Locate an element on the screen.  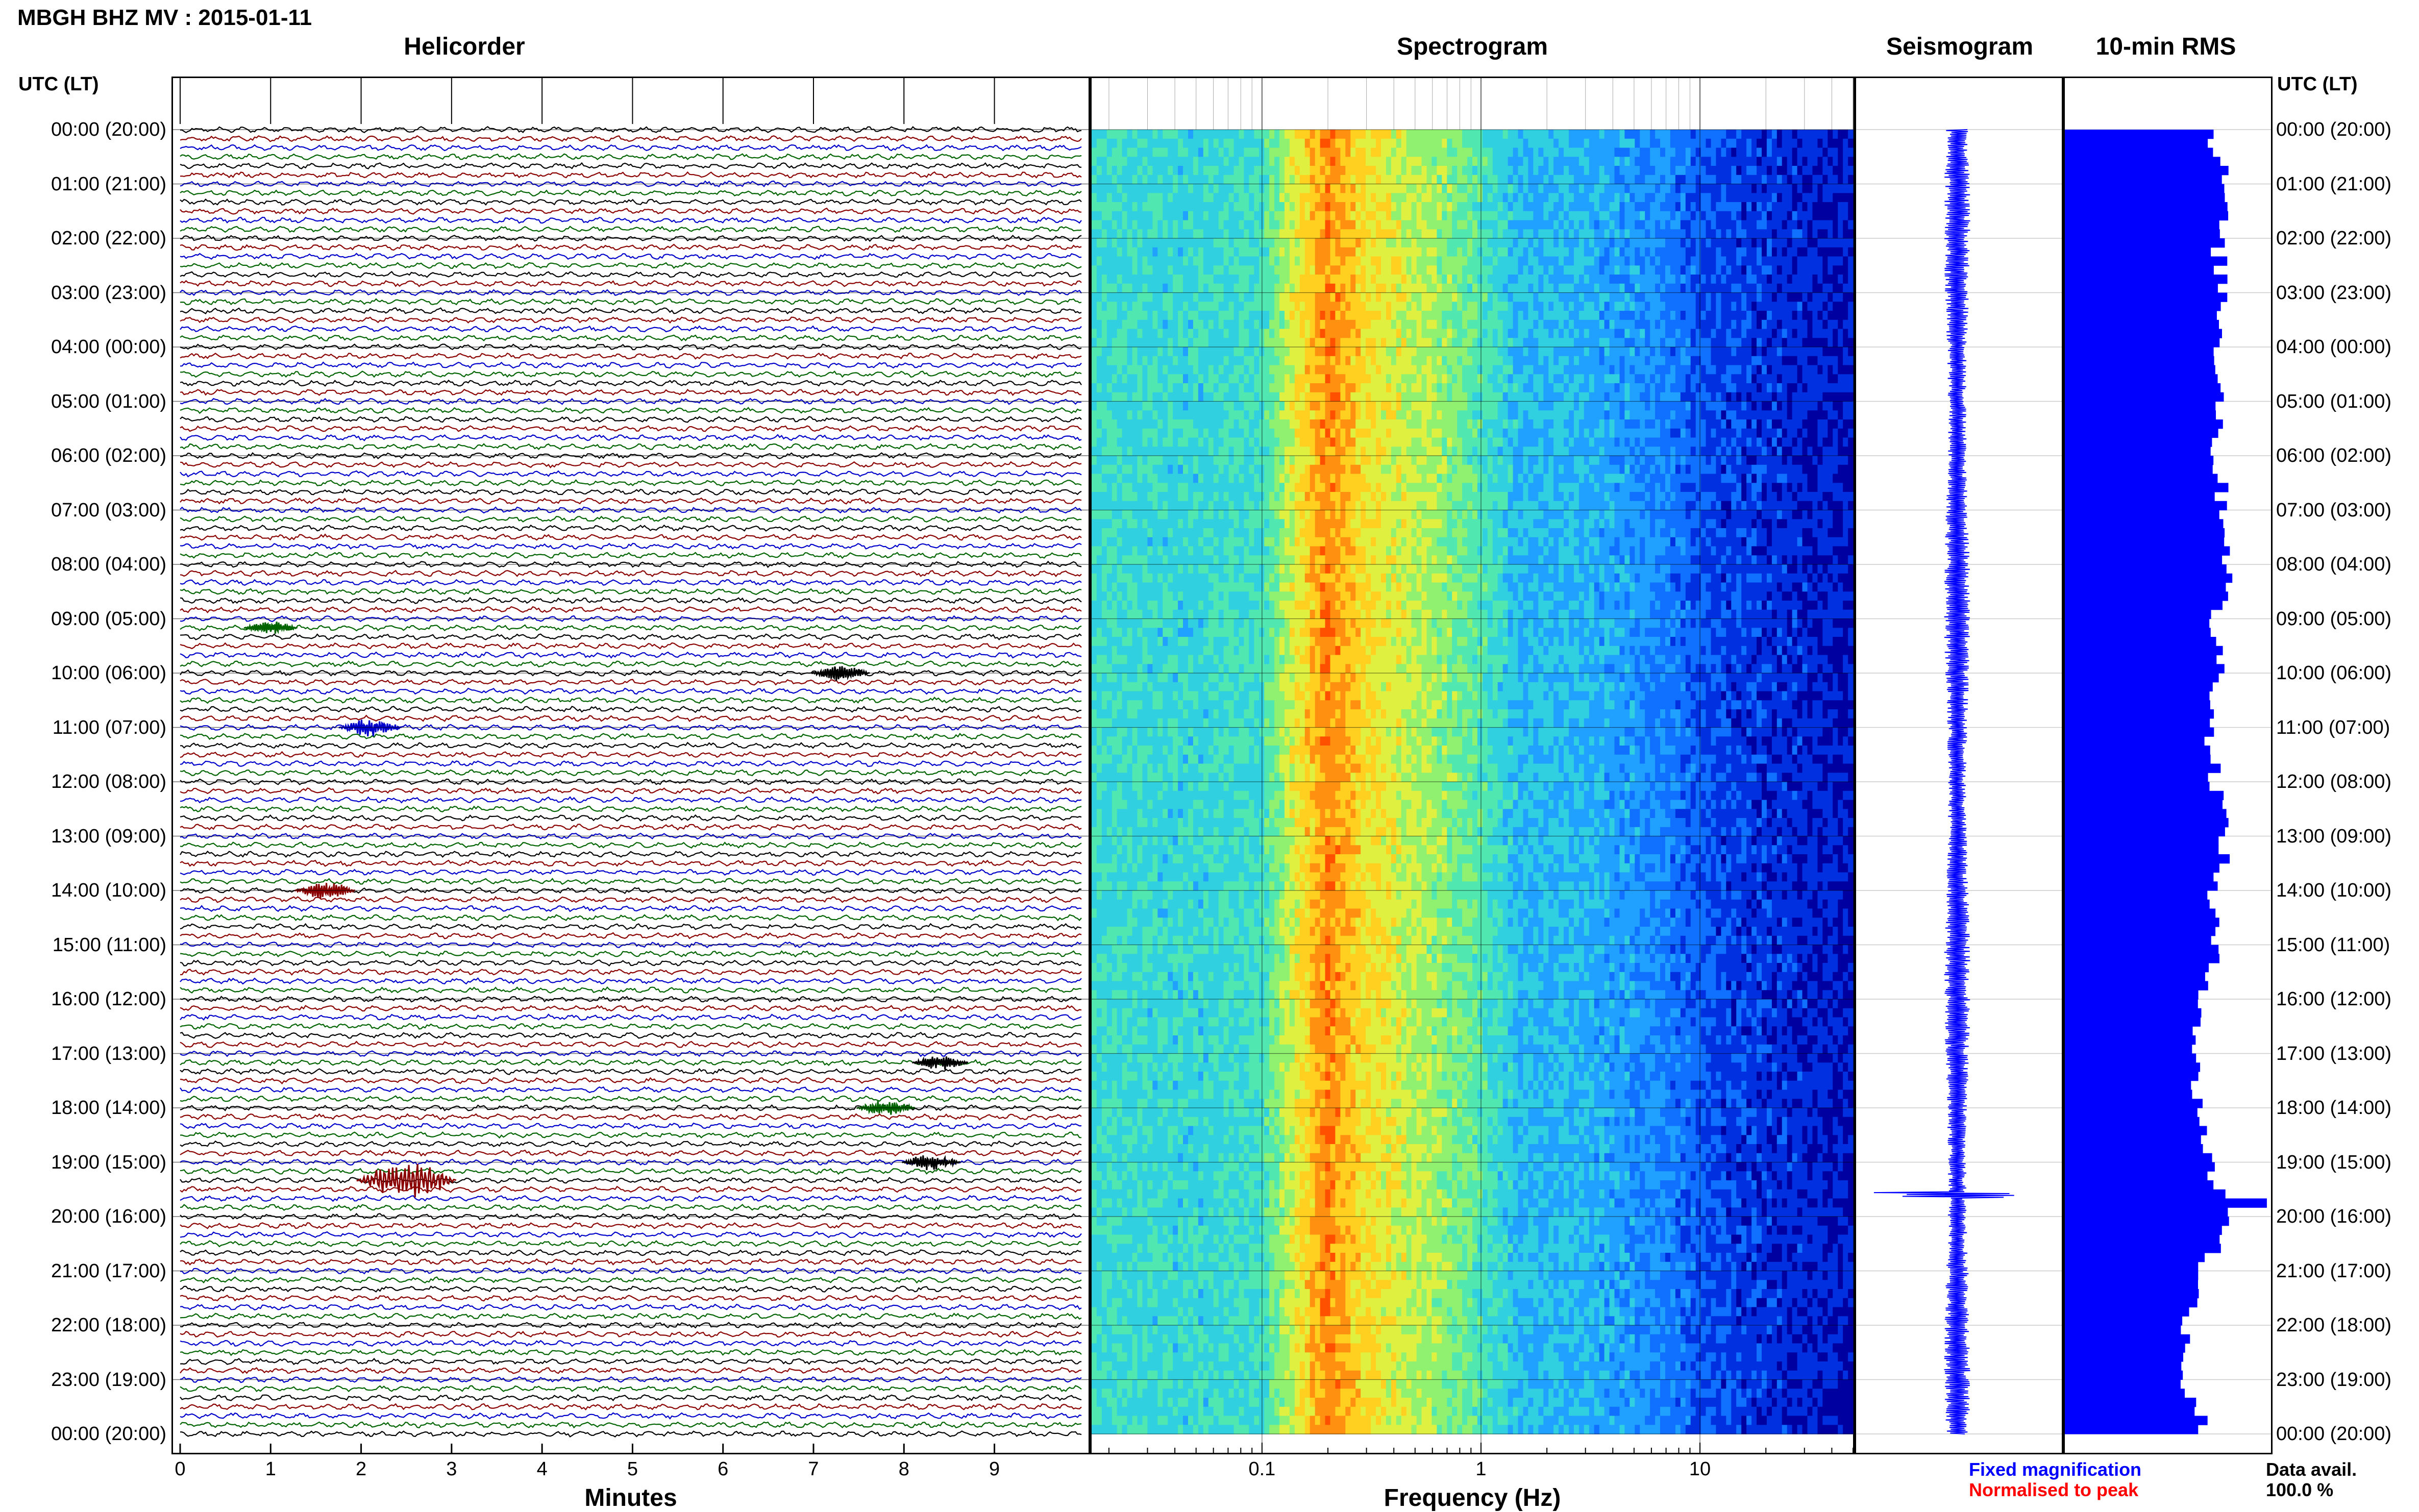
right-time-label: 23:00 (19:00) is located at coordinates (2333, 1380).